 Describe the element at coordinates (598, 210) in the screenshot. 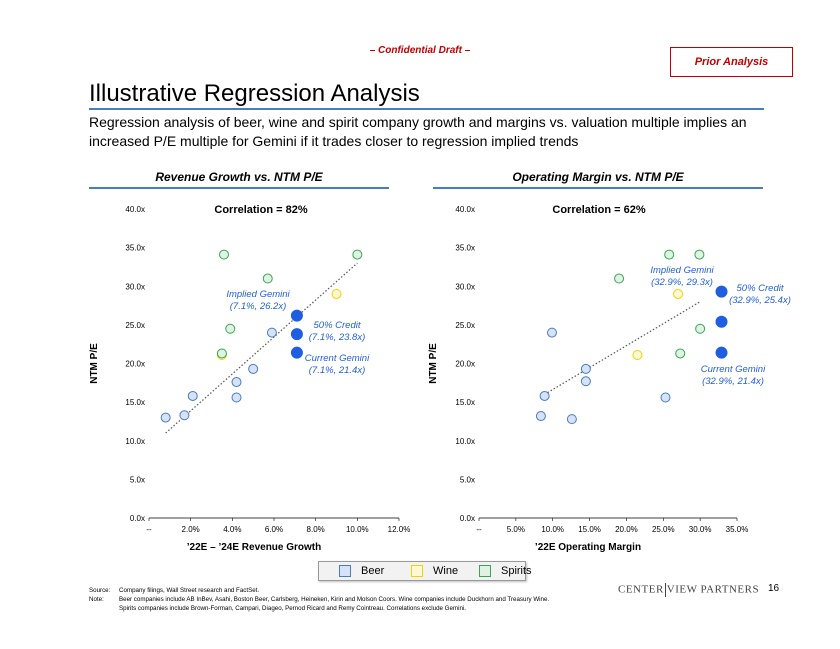

I see `chart1-correlation-label: Correlation = 62%` at that location.